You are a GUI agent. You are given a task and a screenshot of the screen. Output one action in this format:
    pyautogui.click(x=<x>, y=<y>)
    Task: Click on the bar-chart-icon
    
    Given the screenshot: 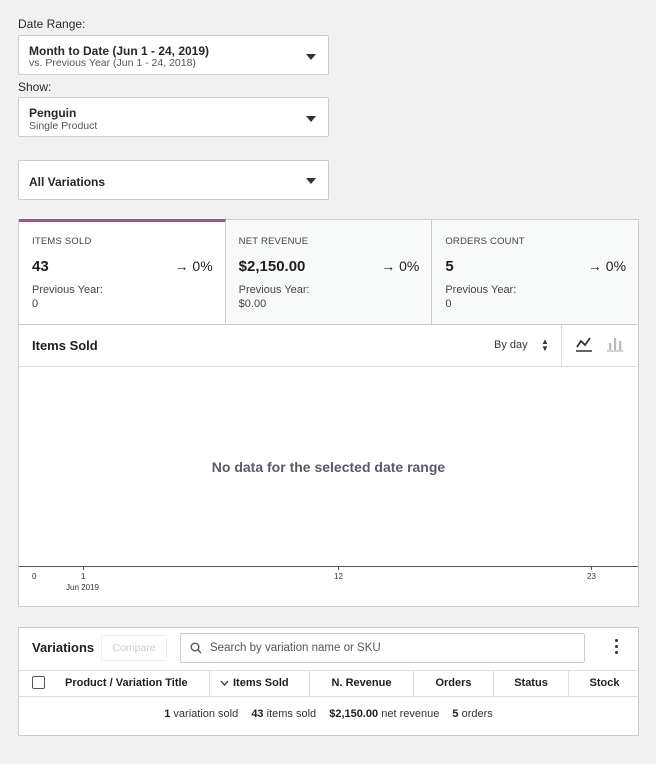 What is the action you would take?
    pyautogui.click(x=615, y=344)
    